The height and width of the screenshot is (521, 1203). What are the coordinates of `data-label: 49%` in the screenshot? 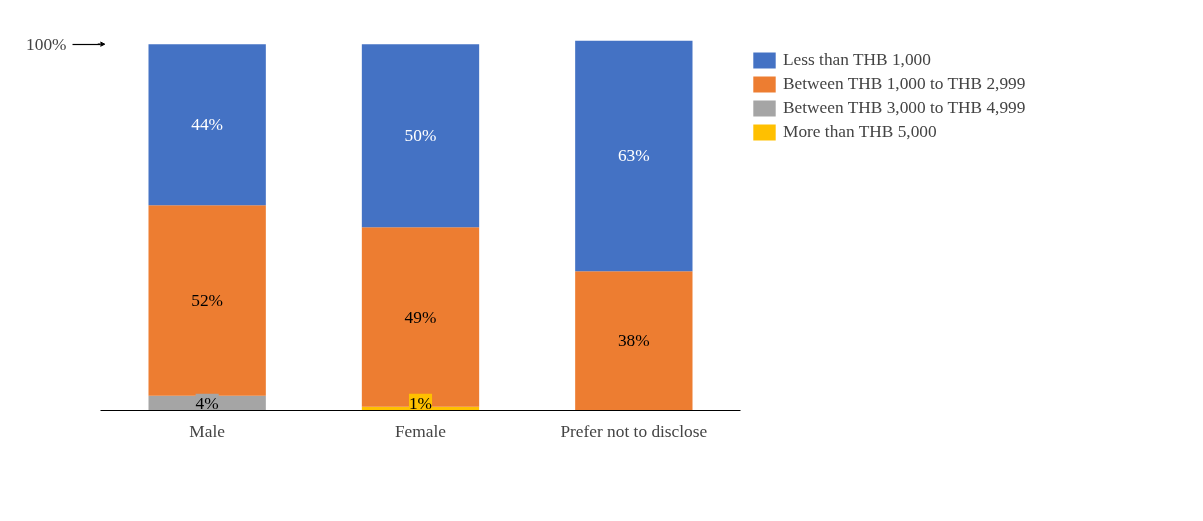 It's located at (420, 317).